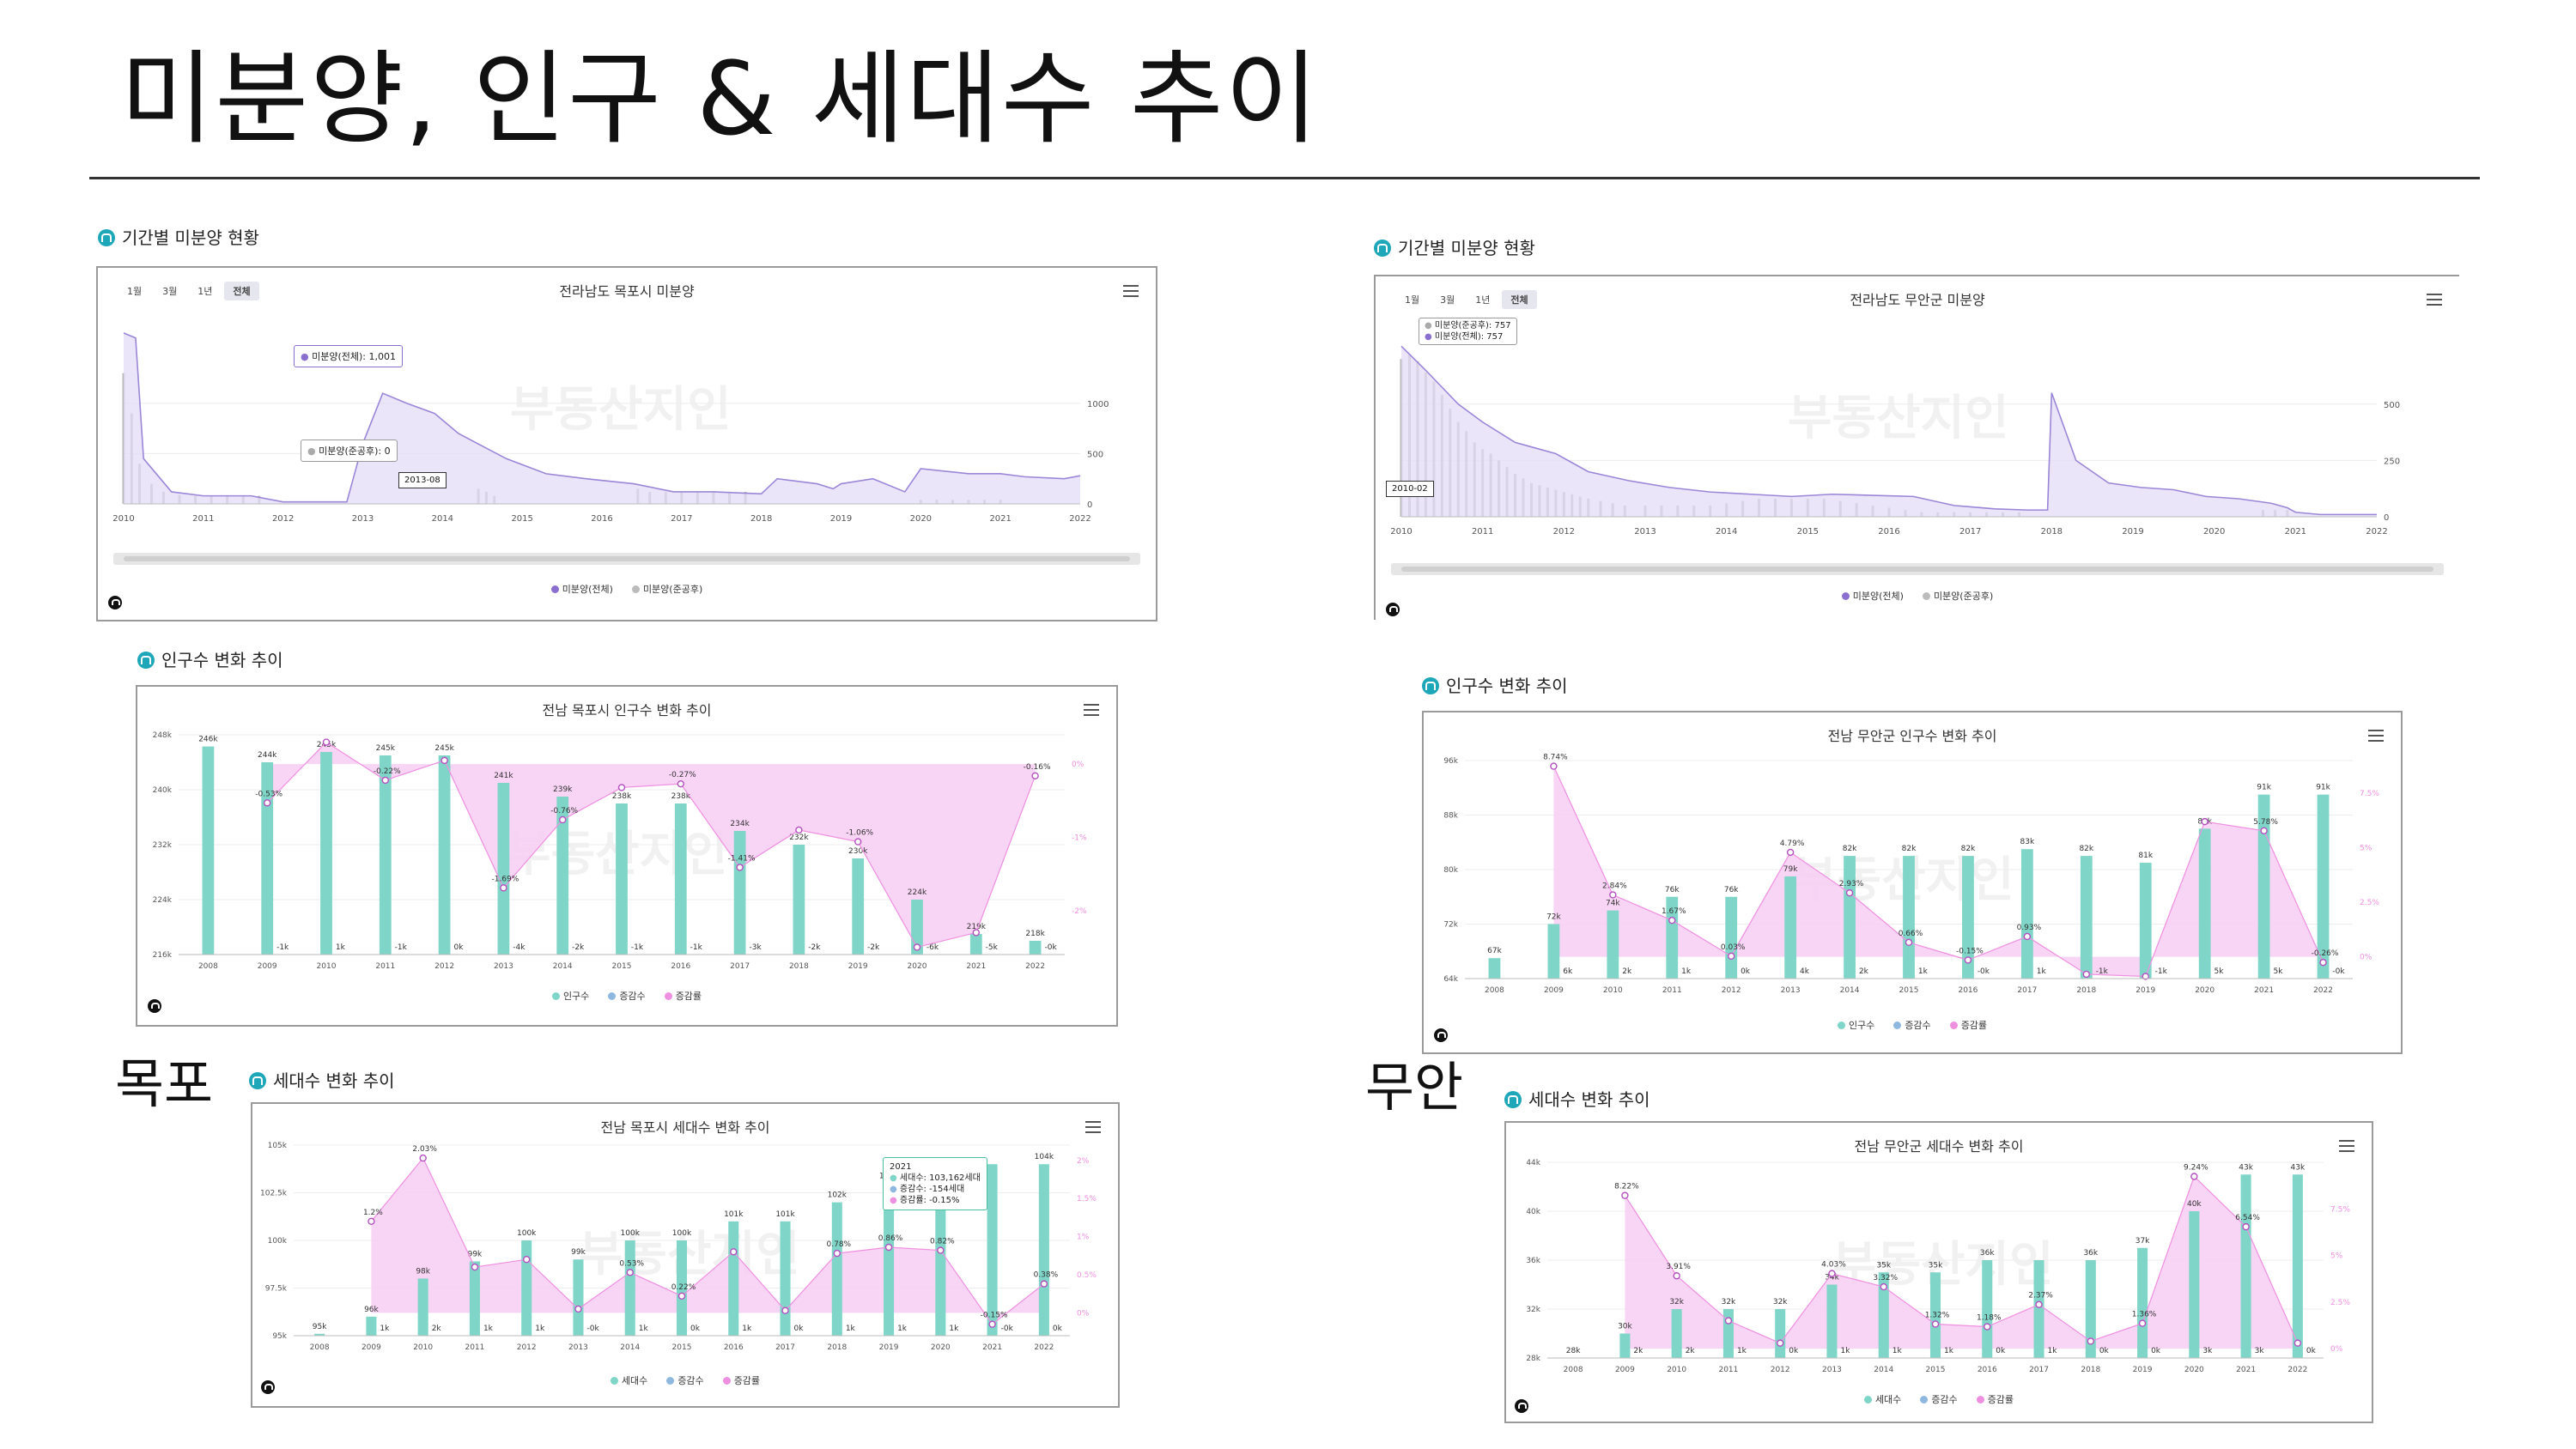 The width and height of the screenshot is (2576, 1449). I want to click on bar-data-label: 224k, so click(918, 892).